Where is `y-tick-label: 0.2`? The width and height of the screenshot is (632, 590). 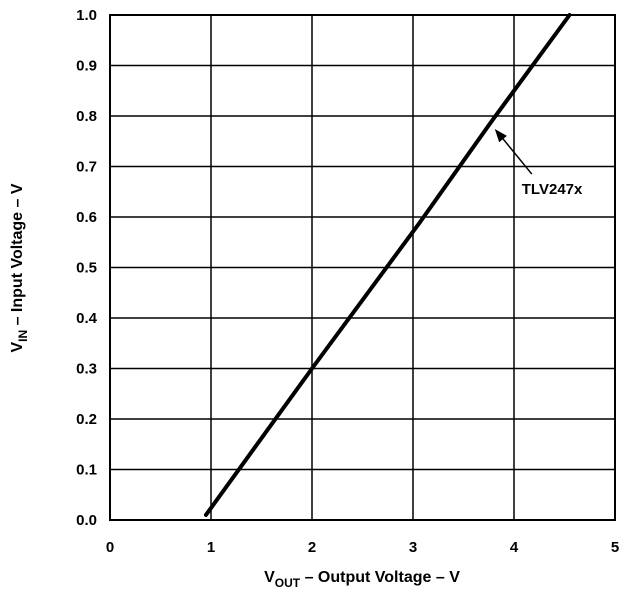 y-tick-label: 0.2 is located at coordinates (86, 419).